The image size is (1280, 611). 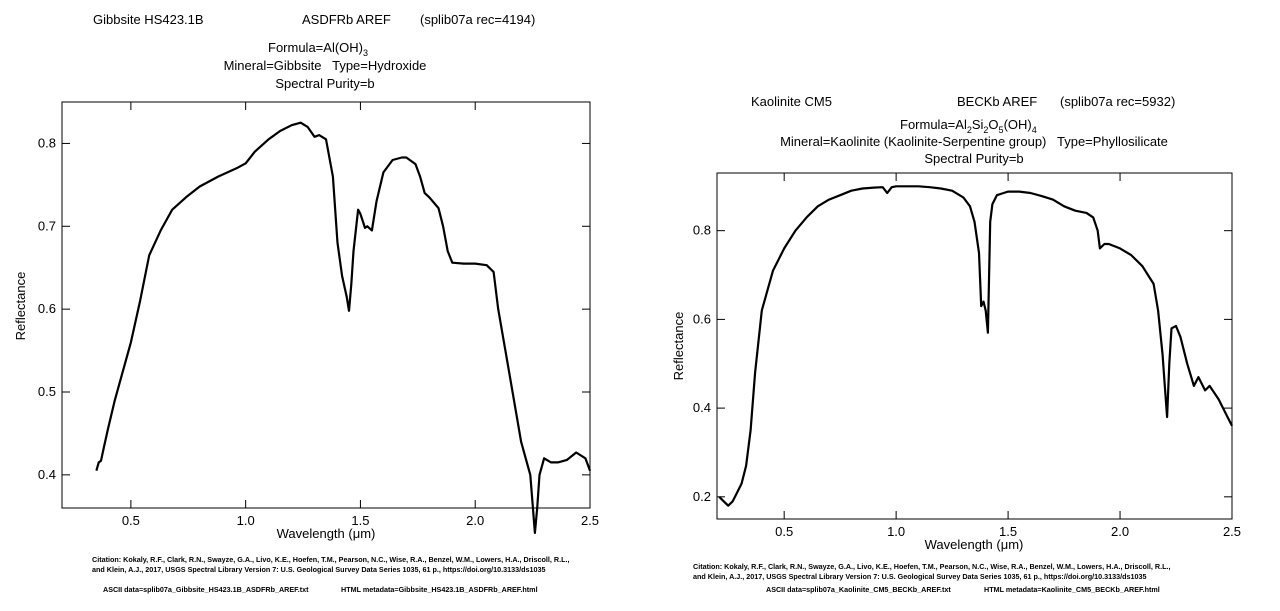 What do you see at coordinates (47, 391) in the screenshot?
I see `chart1-y-tick-label: 0.5` at bounding box center [47, 391].